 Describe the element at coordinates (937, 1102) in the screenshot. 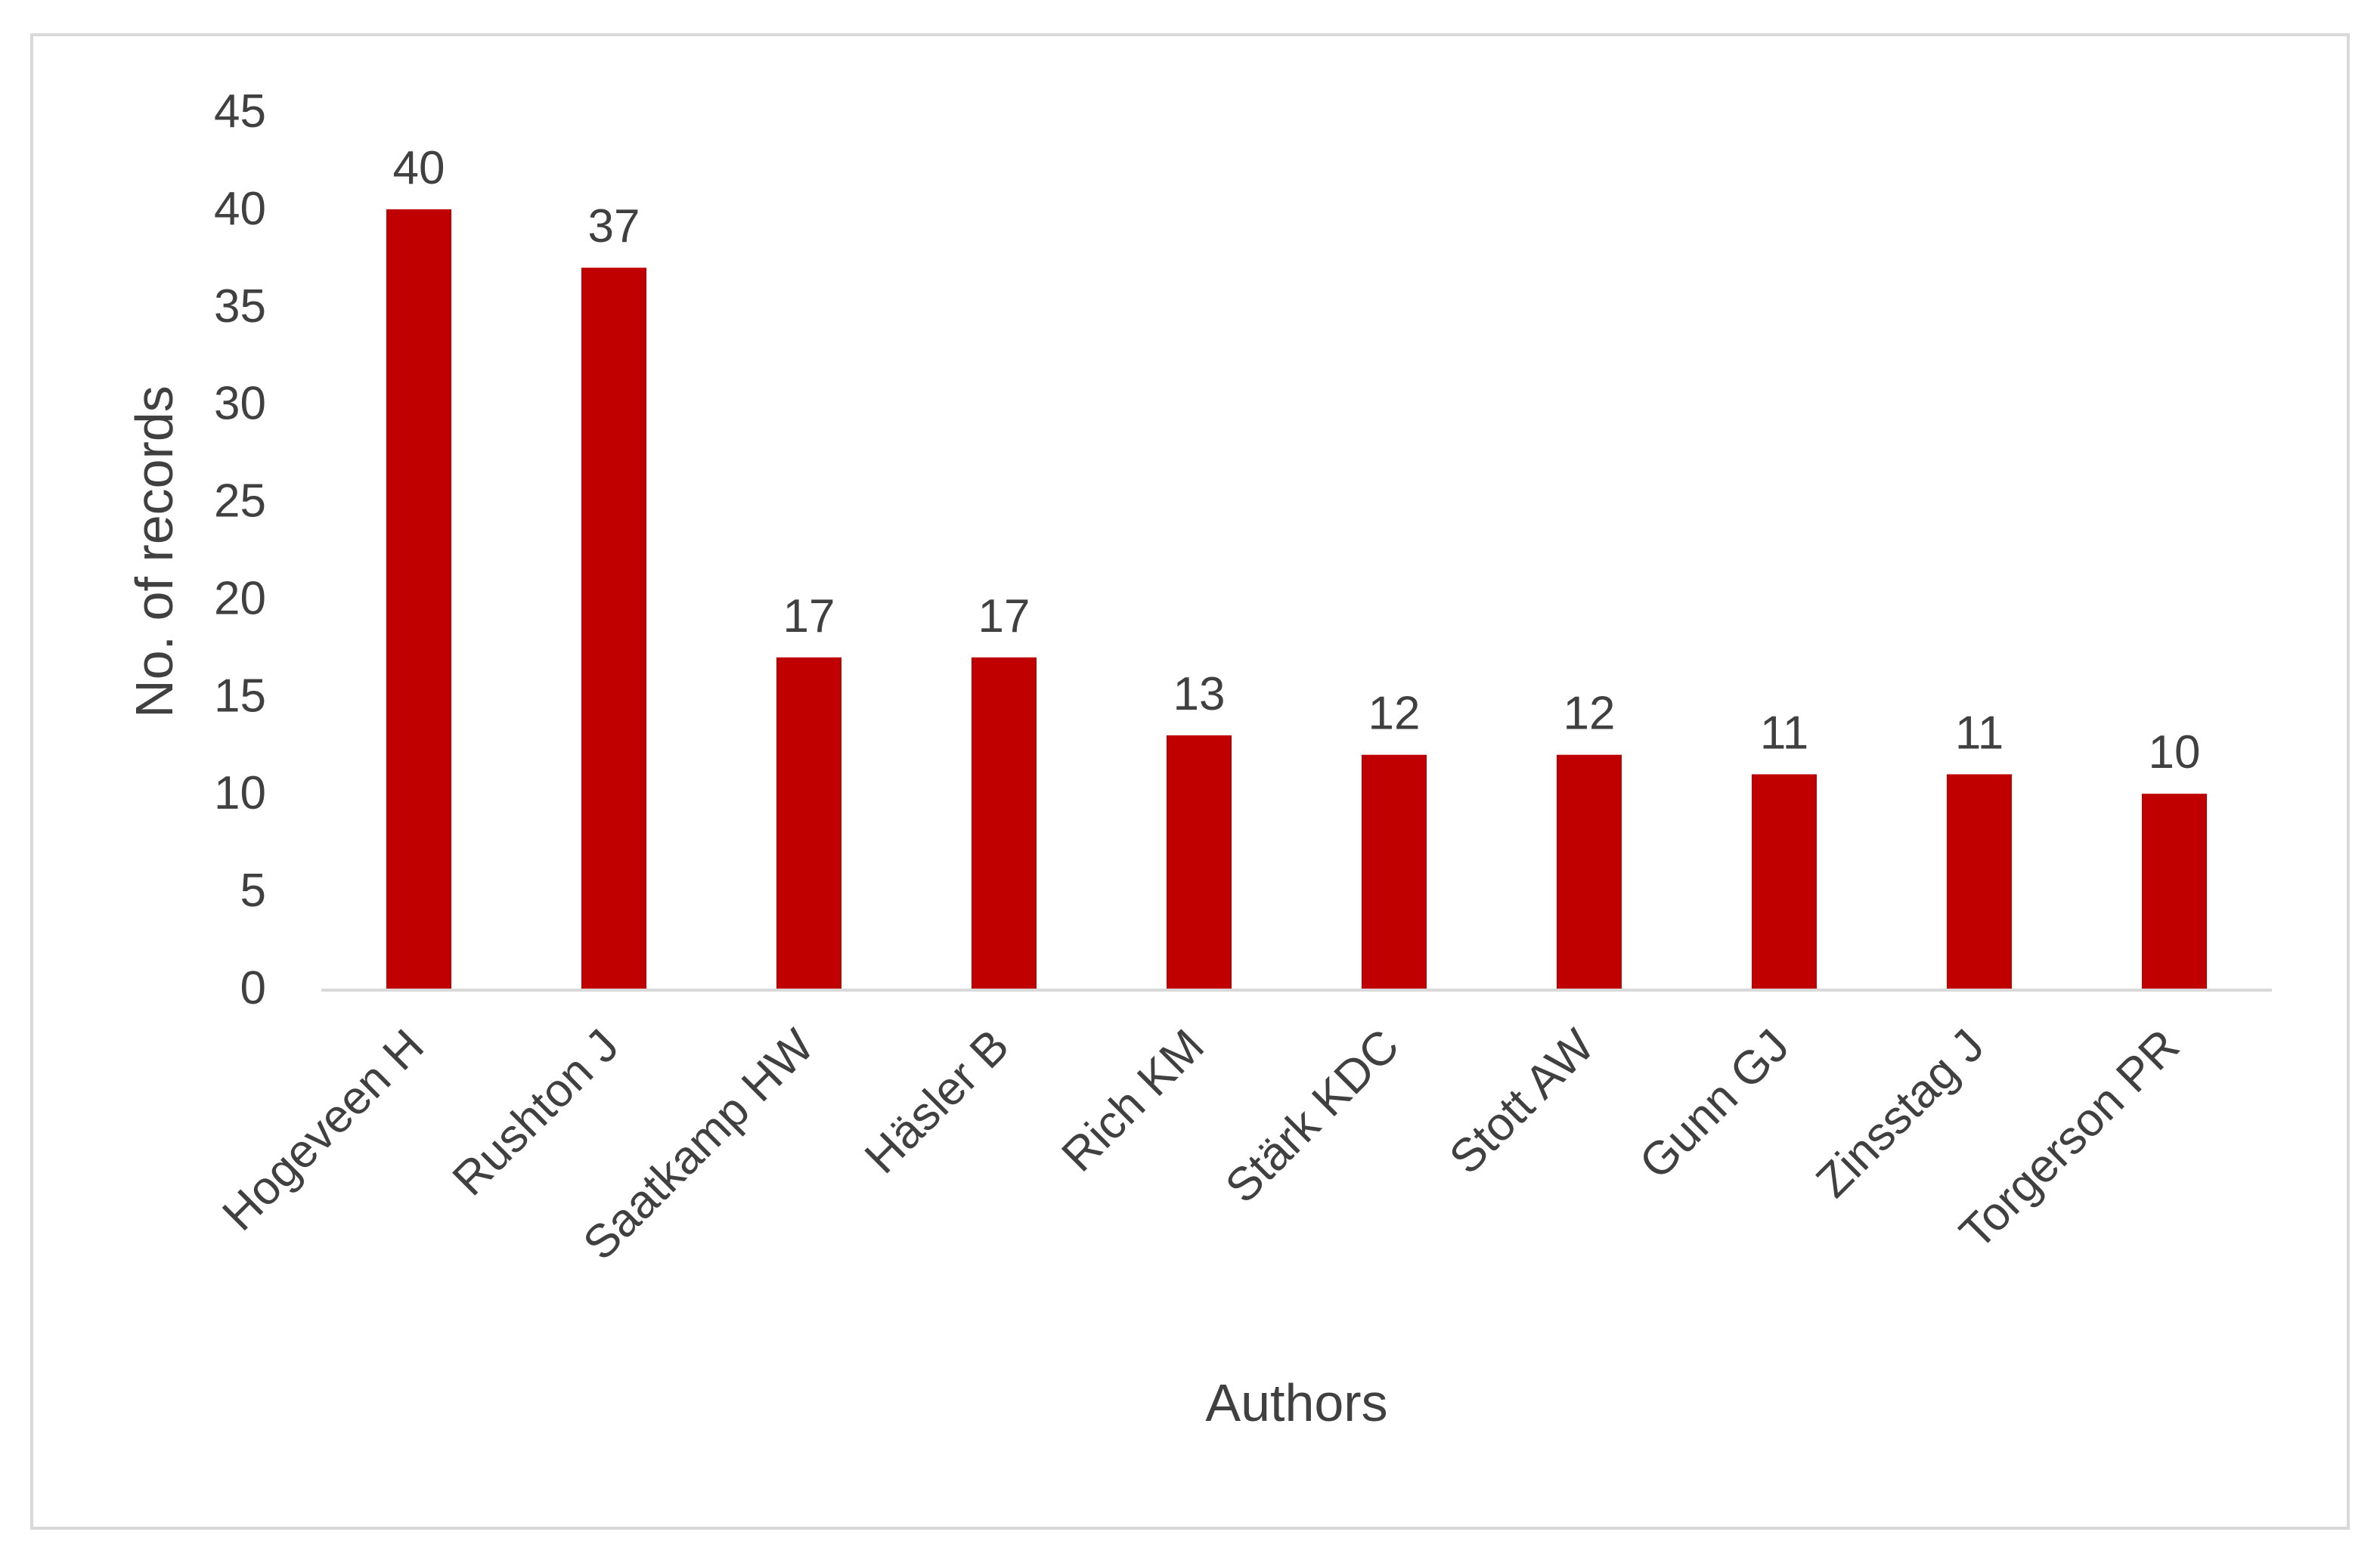

I see `x-category-label: Häsler B` at that location.